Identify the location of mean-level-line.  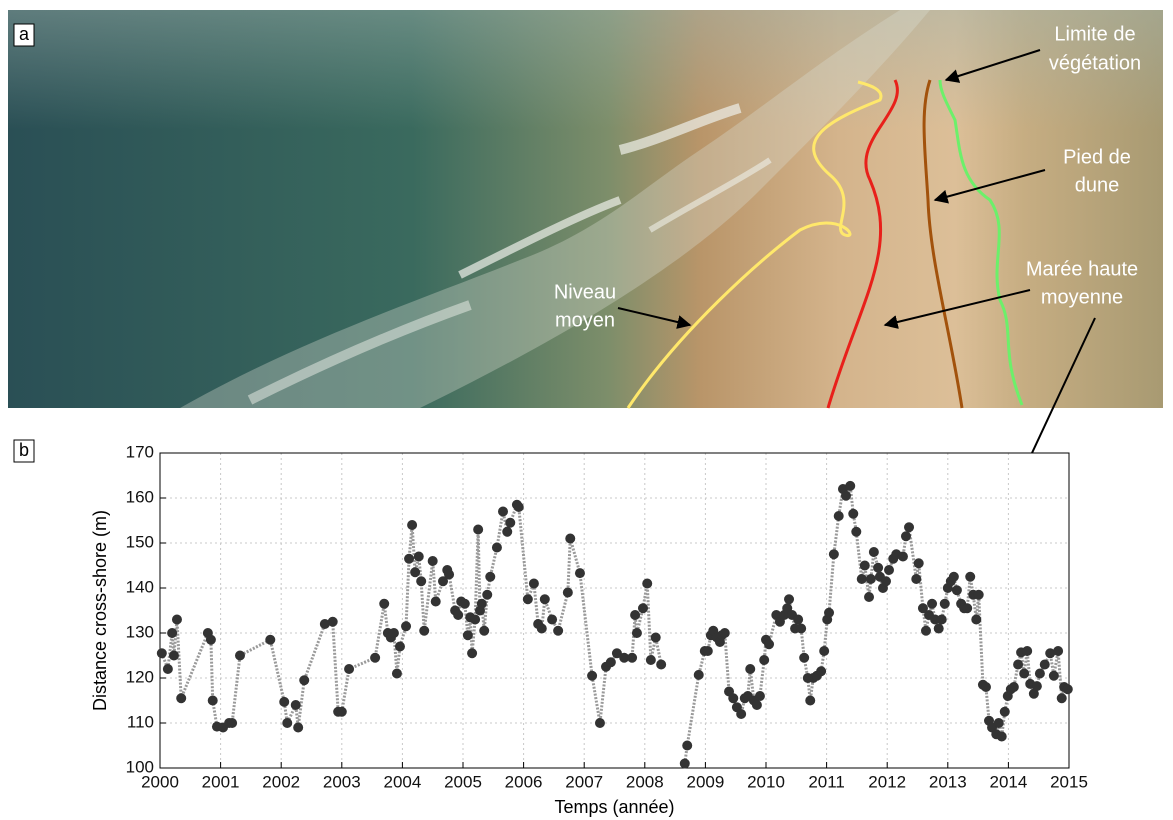
(754, 244).